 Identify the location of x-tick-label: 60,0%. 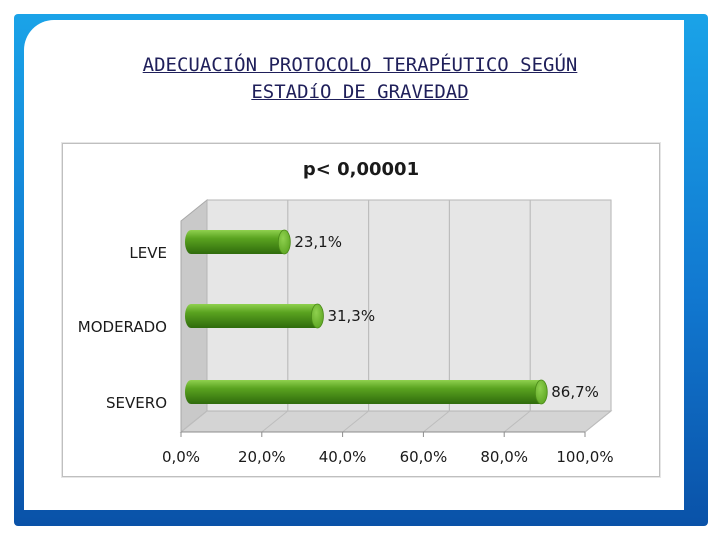
(424, 457).